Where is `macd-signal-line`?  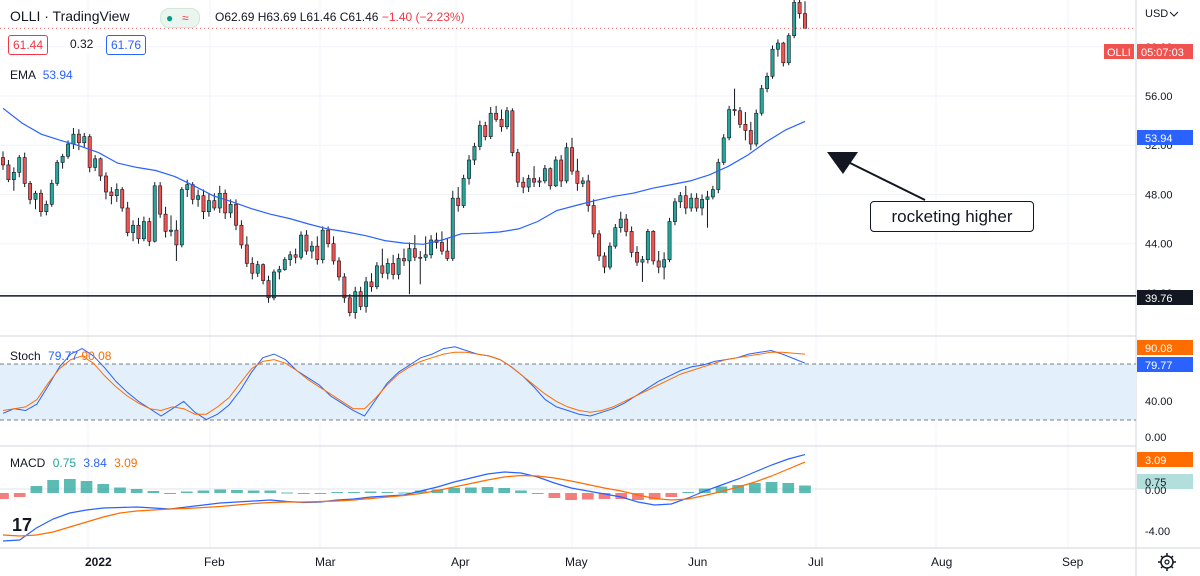
macd-signal-line is located at coordinates (404, 499).